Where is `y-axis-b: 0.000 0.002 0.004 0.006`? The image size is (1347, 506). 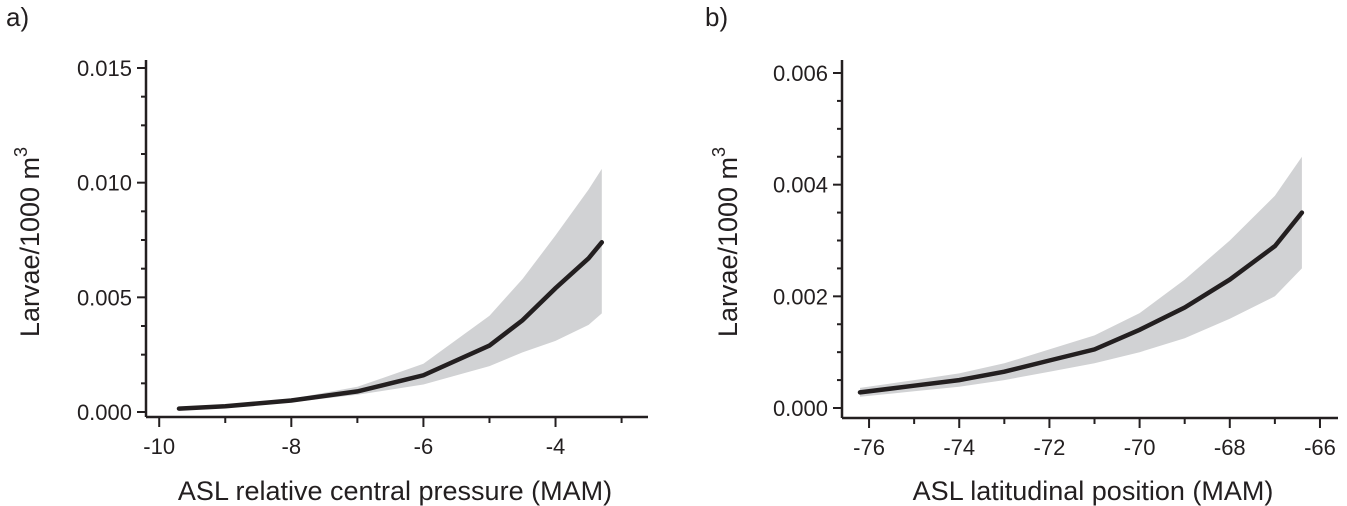 y-axis-b: 0.000 0.002 0.004 0.006 is located at coordinates (807, 241).